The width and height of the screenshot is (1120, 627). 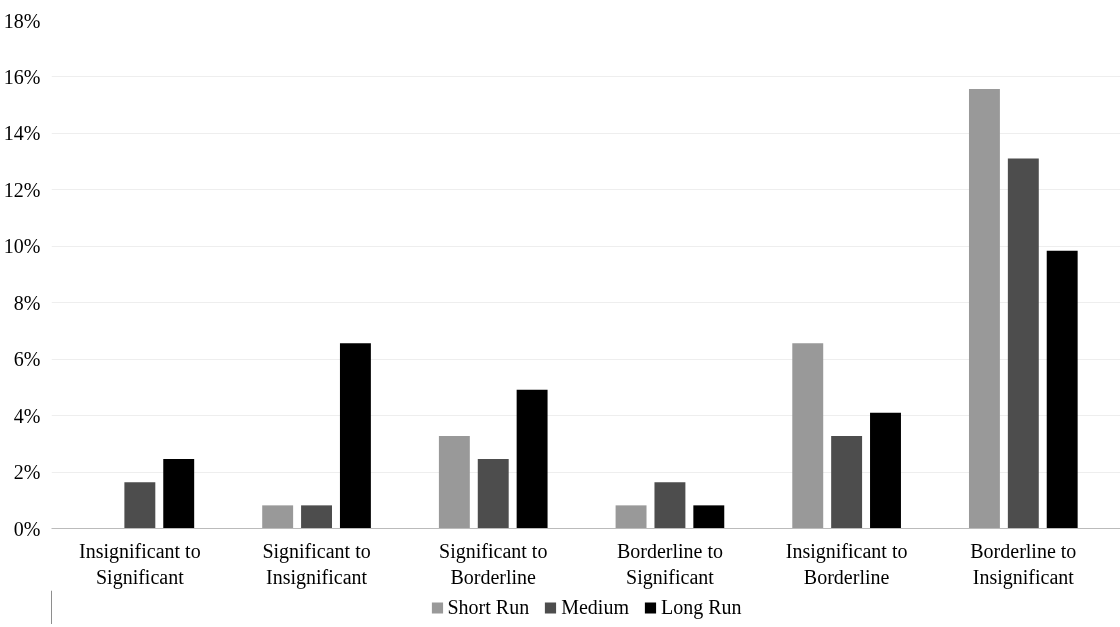 What do you see at coordinates (27, 302) in the screenshot?
I see `y-tick-label: 8%` at bounding box center [27, 302].